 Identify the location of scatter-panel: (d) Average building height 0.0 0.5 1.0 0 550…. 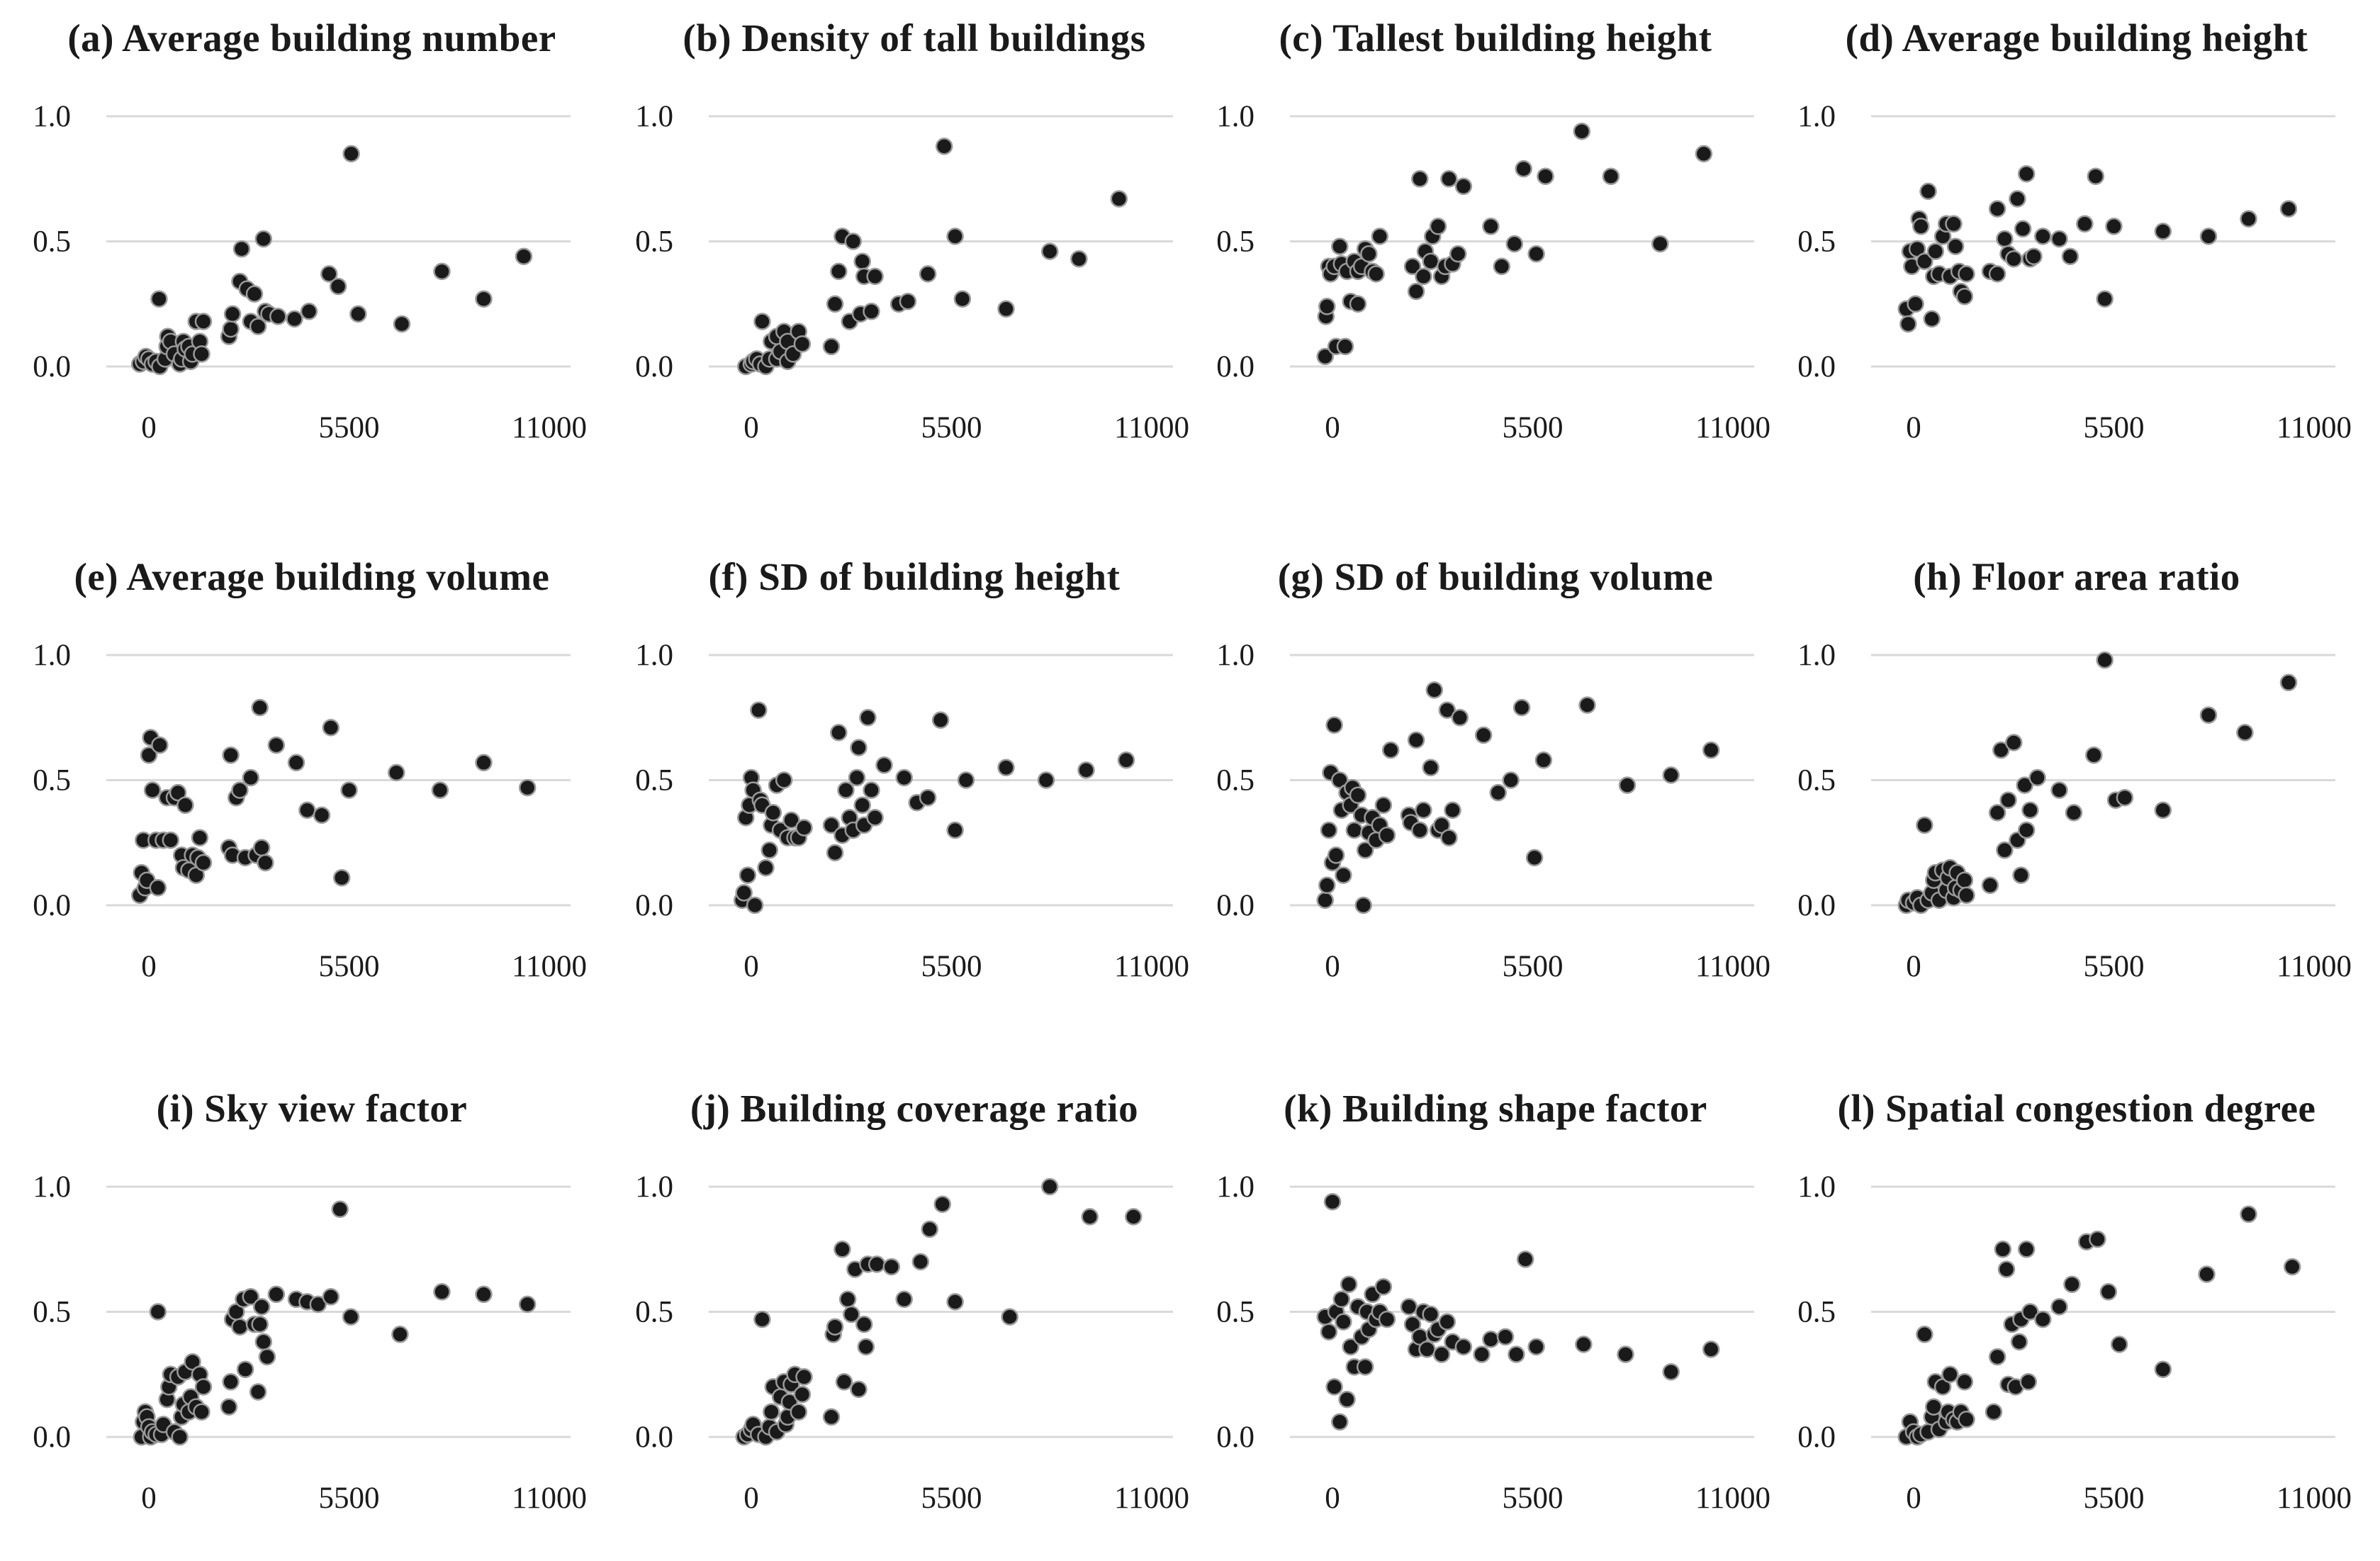
(2076, 253).